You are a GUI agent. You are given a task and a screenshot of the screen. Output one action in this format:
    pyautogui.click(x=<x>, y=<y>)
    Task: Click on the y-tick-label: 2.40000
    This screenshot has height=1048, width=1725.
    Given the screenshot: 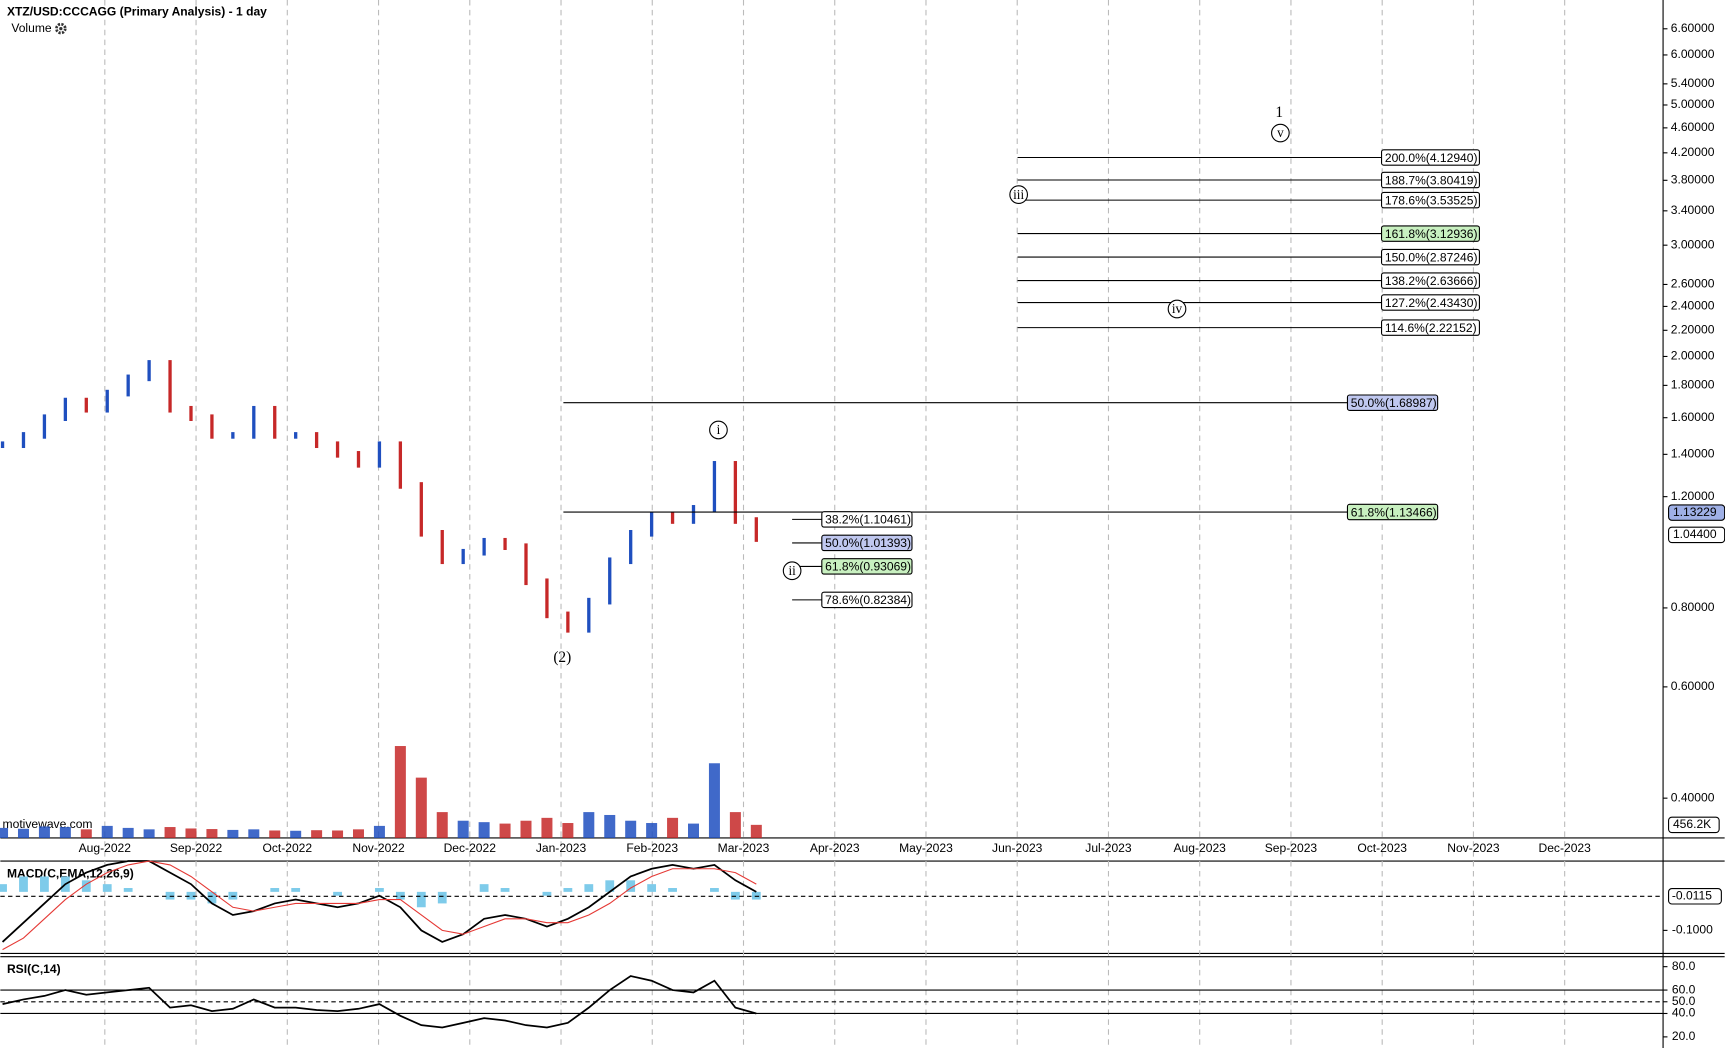 What is the action you would take?
    pyautogui.click(x=1693, y=306)
    